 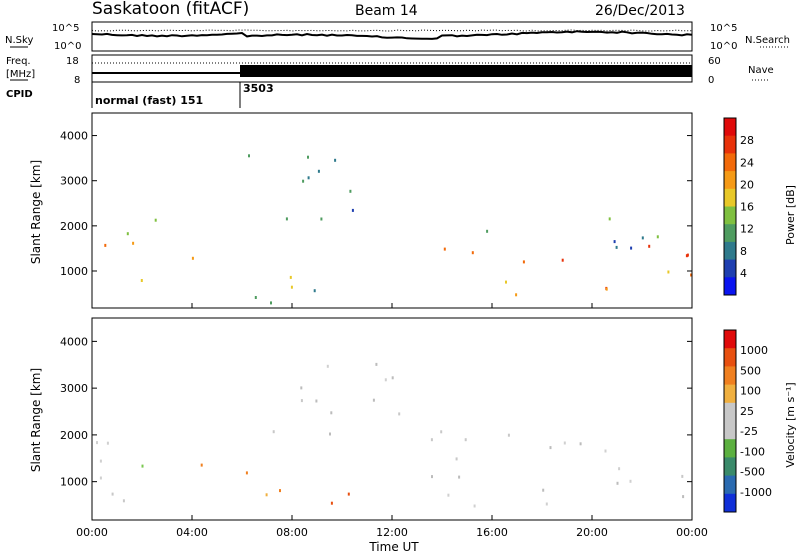 I want to click on cpid-segment-2: 3503, so click(x=258, y=88).